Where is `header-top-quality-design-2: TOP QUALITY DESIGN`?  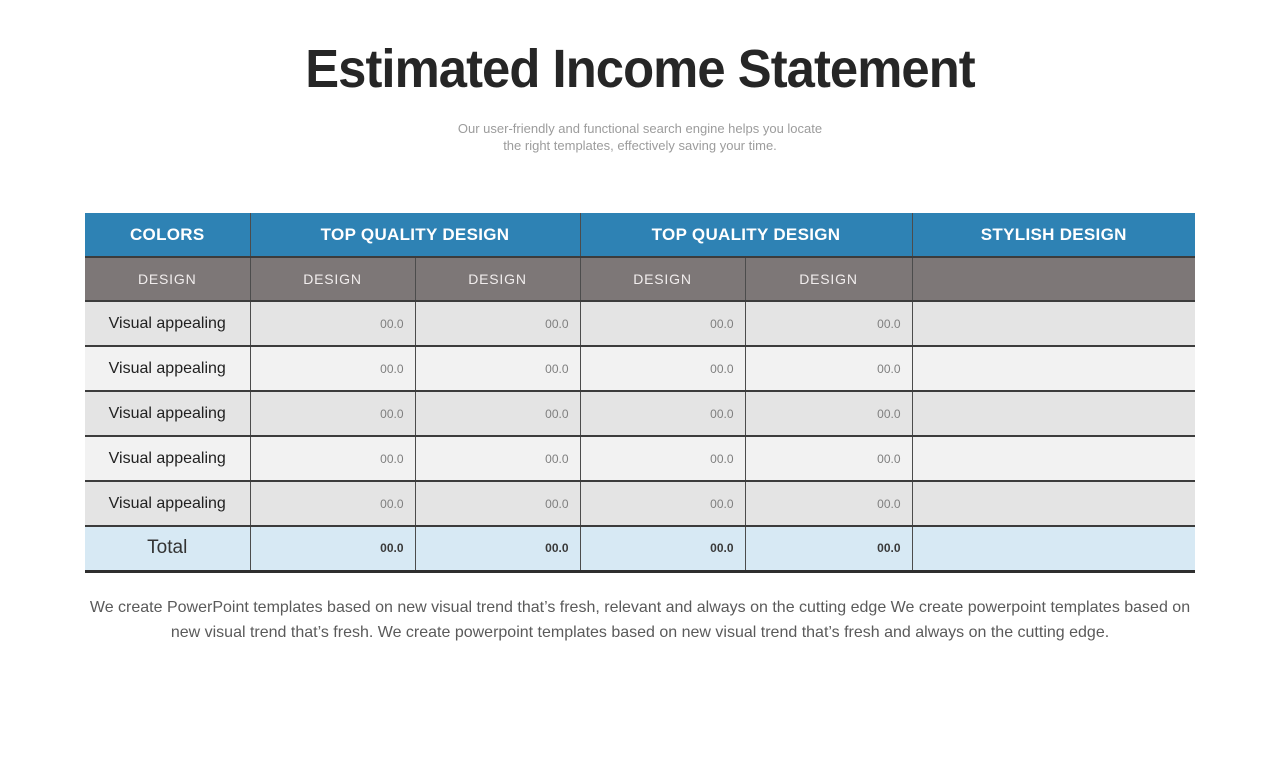 header-top-quality-design-2: TOP QUALITY DESIGN is located at coordinates (746, 235).